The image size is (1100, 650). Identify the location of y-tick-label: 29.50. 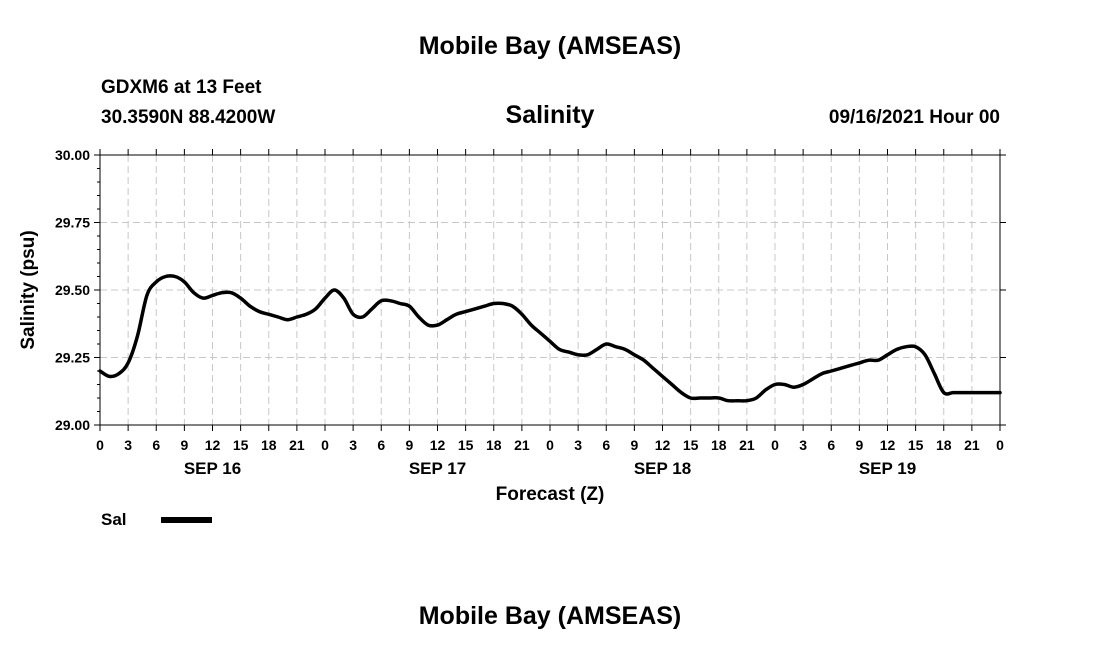
(72, 290).